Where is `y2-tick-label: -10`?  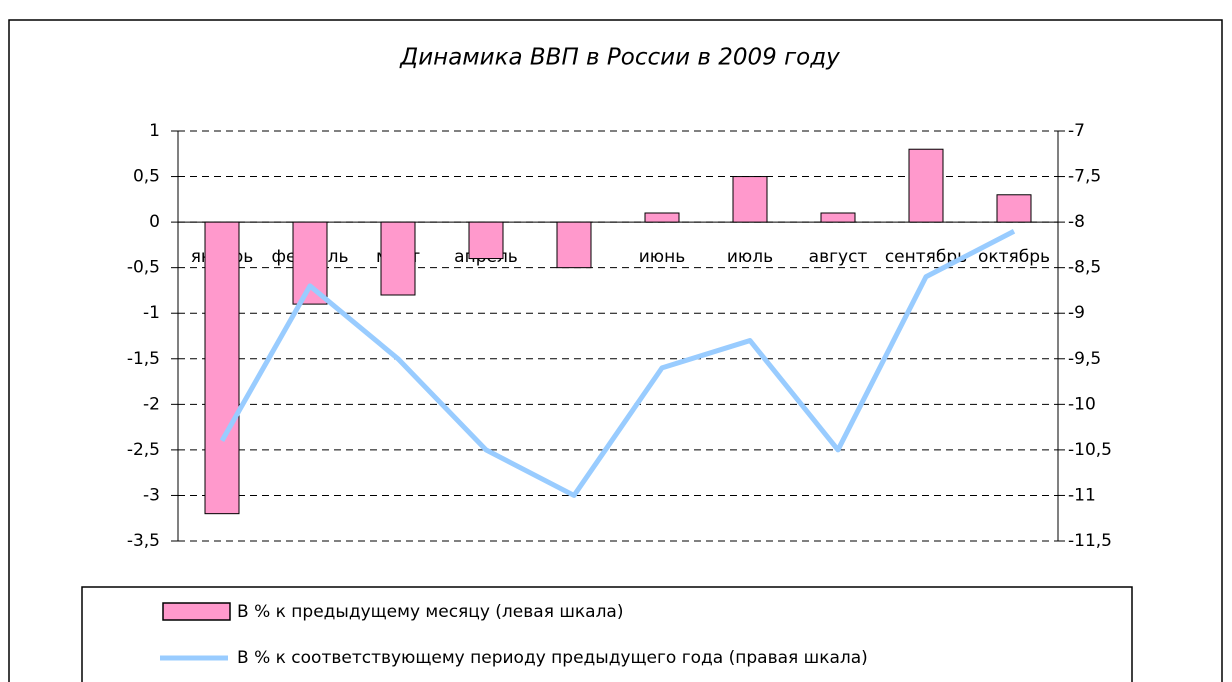
y2-tick-label: -10 is located at coordinates (1082, 404).